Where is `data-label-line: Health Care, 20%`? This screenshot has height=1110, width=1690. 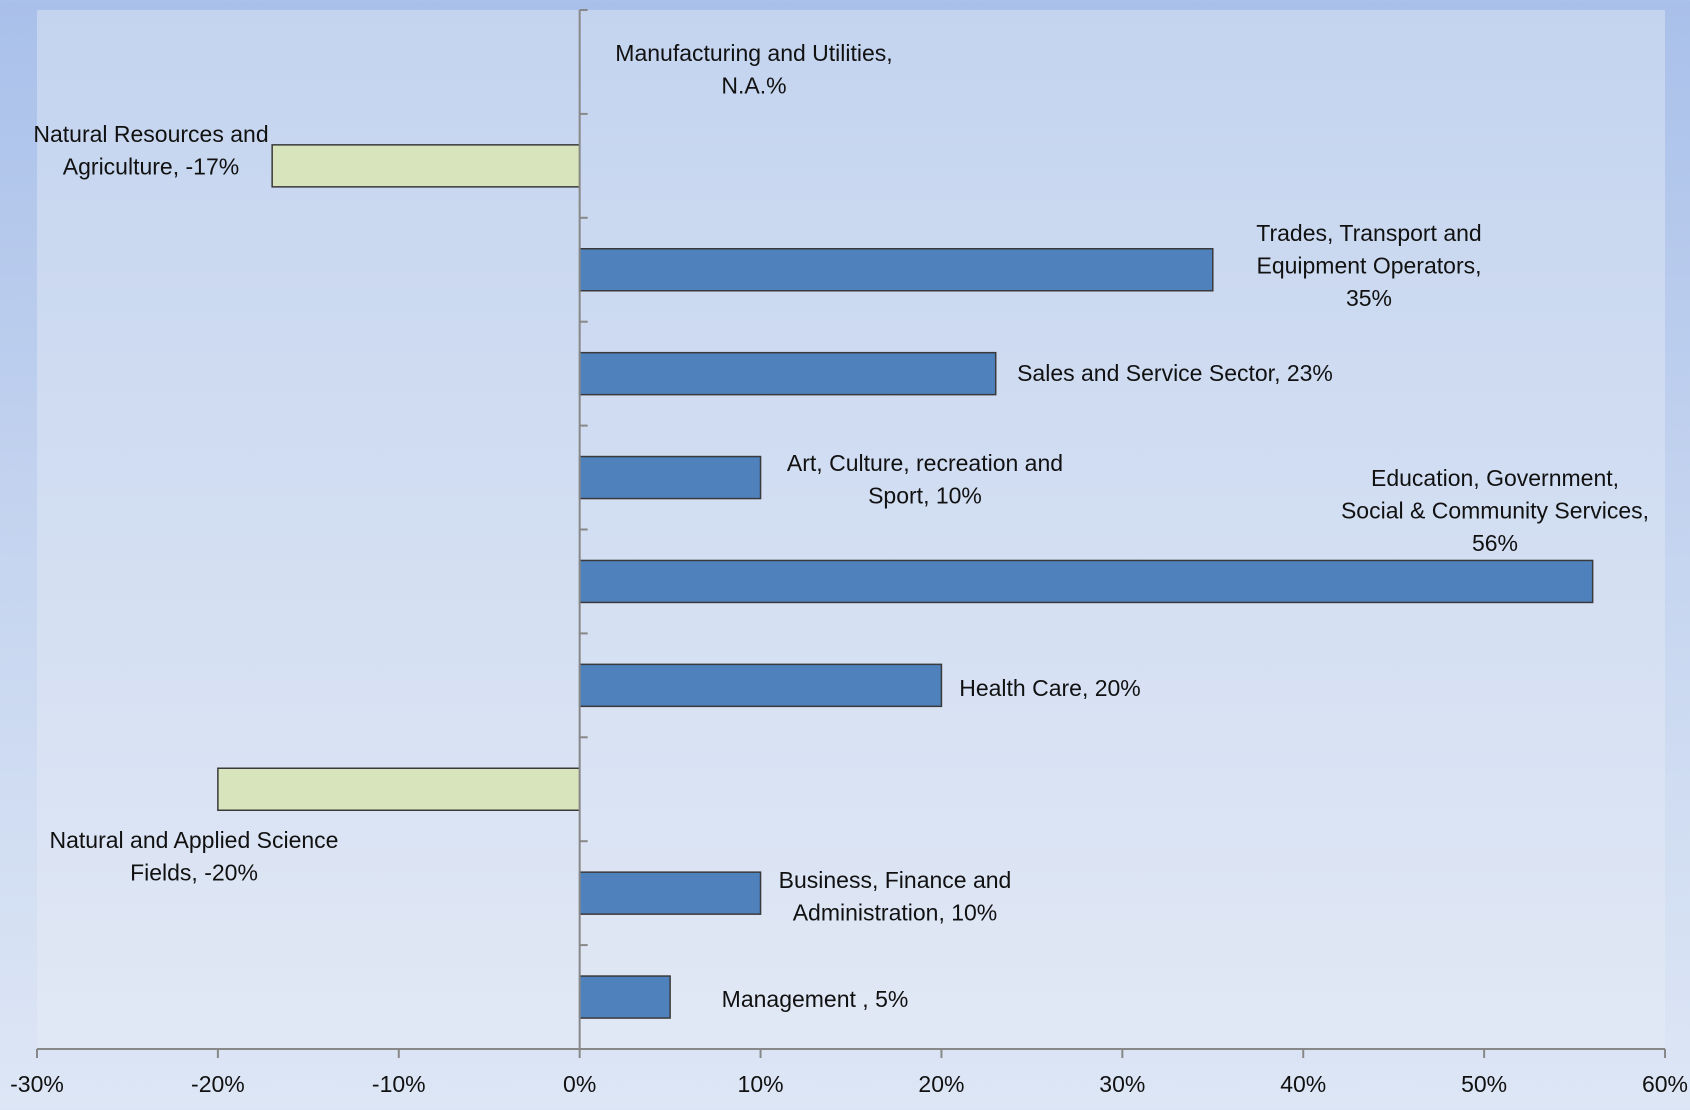
data-label-line: Health Care, 20% is located at coordinates (1050, 688).